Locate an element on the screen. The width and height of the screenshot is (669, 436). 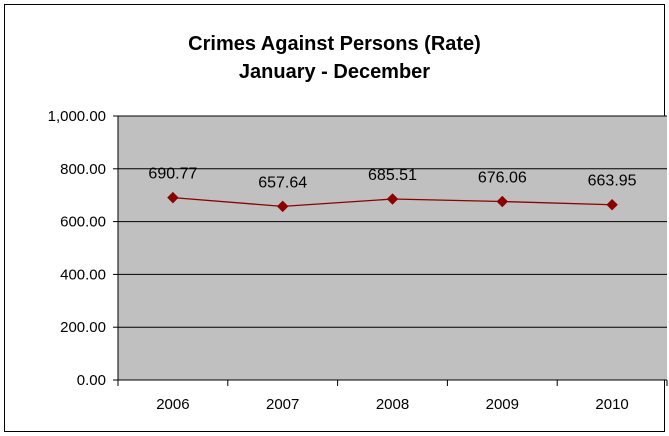
series is located at coordinates (392, 202).